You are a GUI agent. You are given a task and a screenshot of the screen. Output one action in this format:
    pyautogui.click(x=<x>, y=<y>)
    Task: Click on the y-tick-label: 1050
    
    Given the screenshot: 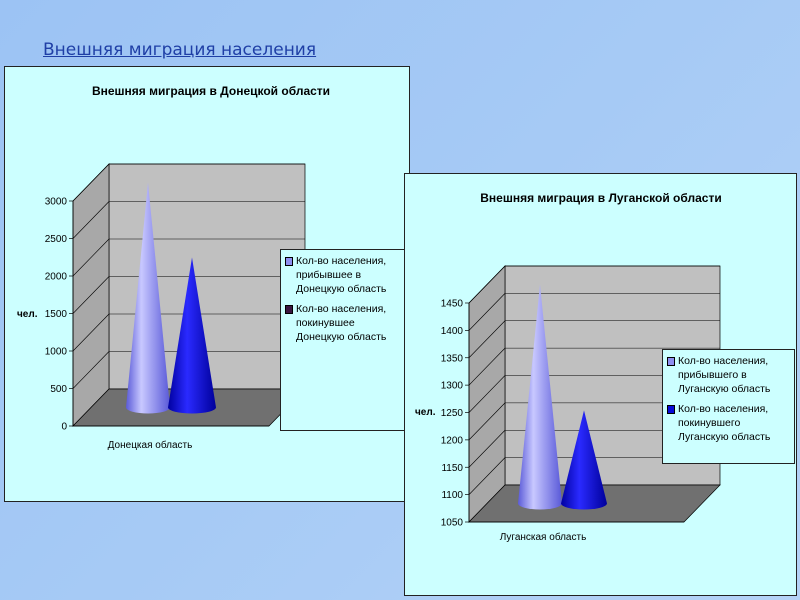 What is the action you would take?
    pyautogui.click(x=452, y=523)
    